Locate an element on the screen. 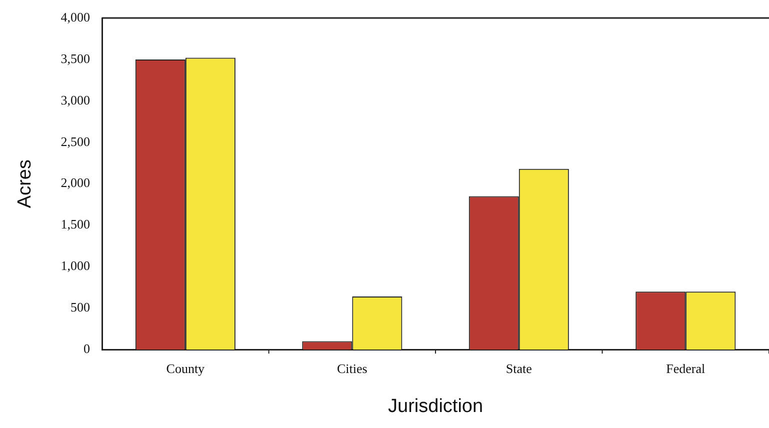  y-tick-label: 2,000 is located at coordinates (75, 182).